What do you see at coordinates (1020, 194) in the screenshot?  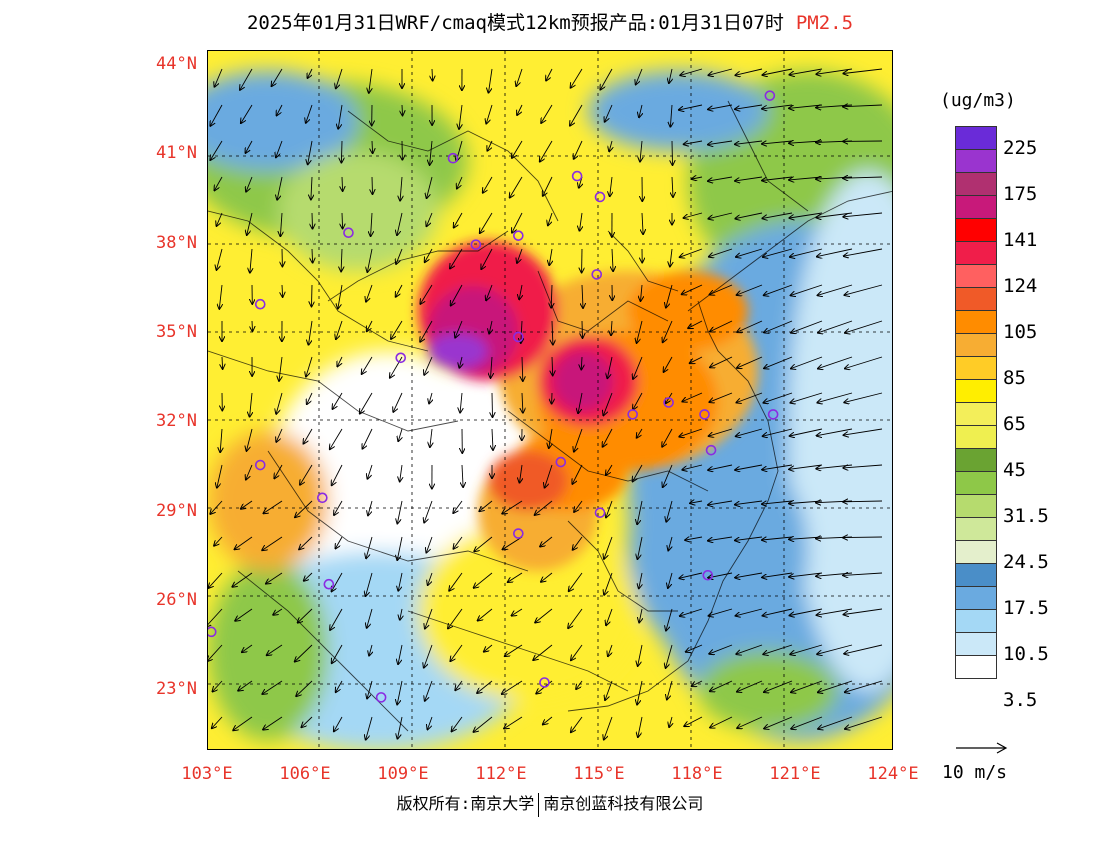 I see `legend-label: 175` at bounding box center [1020, 194].